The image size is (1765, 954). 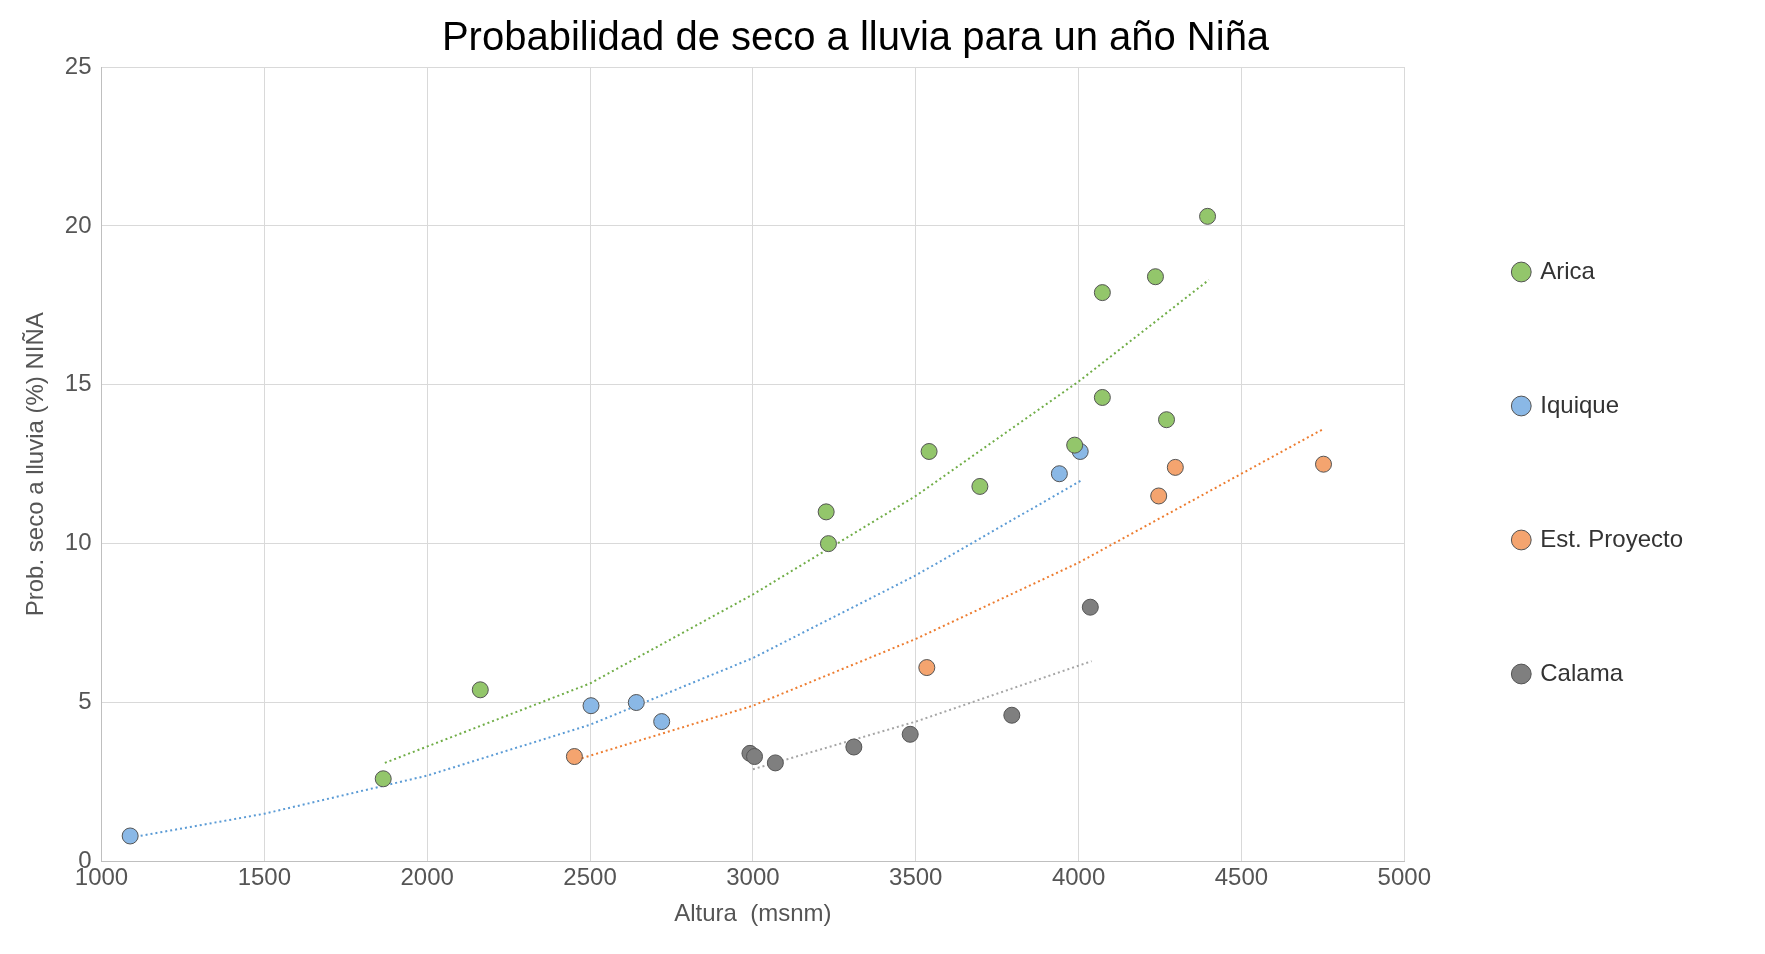 I want to click on x-tick-label: 1500, so click(x=264, y=877).